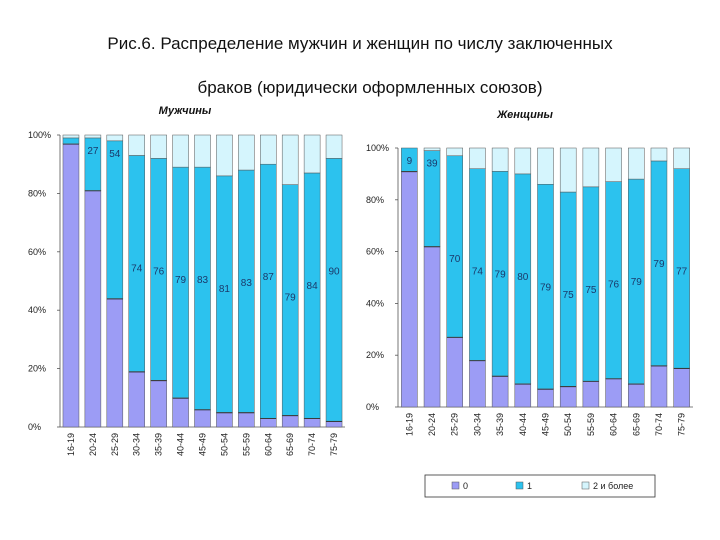 The image size is (720, 540). I want to click on men-x-tick: 25-29, so click(115, 444).